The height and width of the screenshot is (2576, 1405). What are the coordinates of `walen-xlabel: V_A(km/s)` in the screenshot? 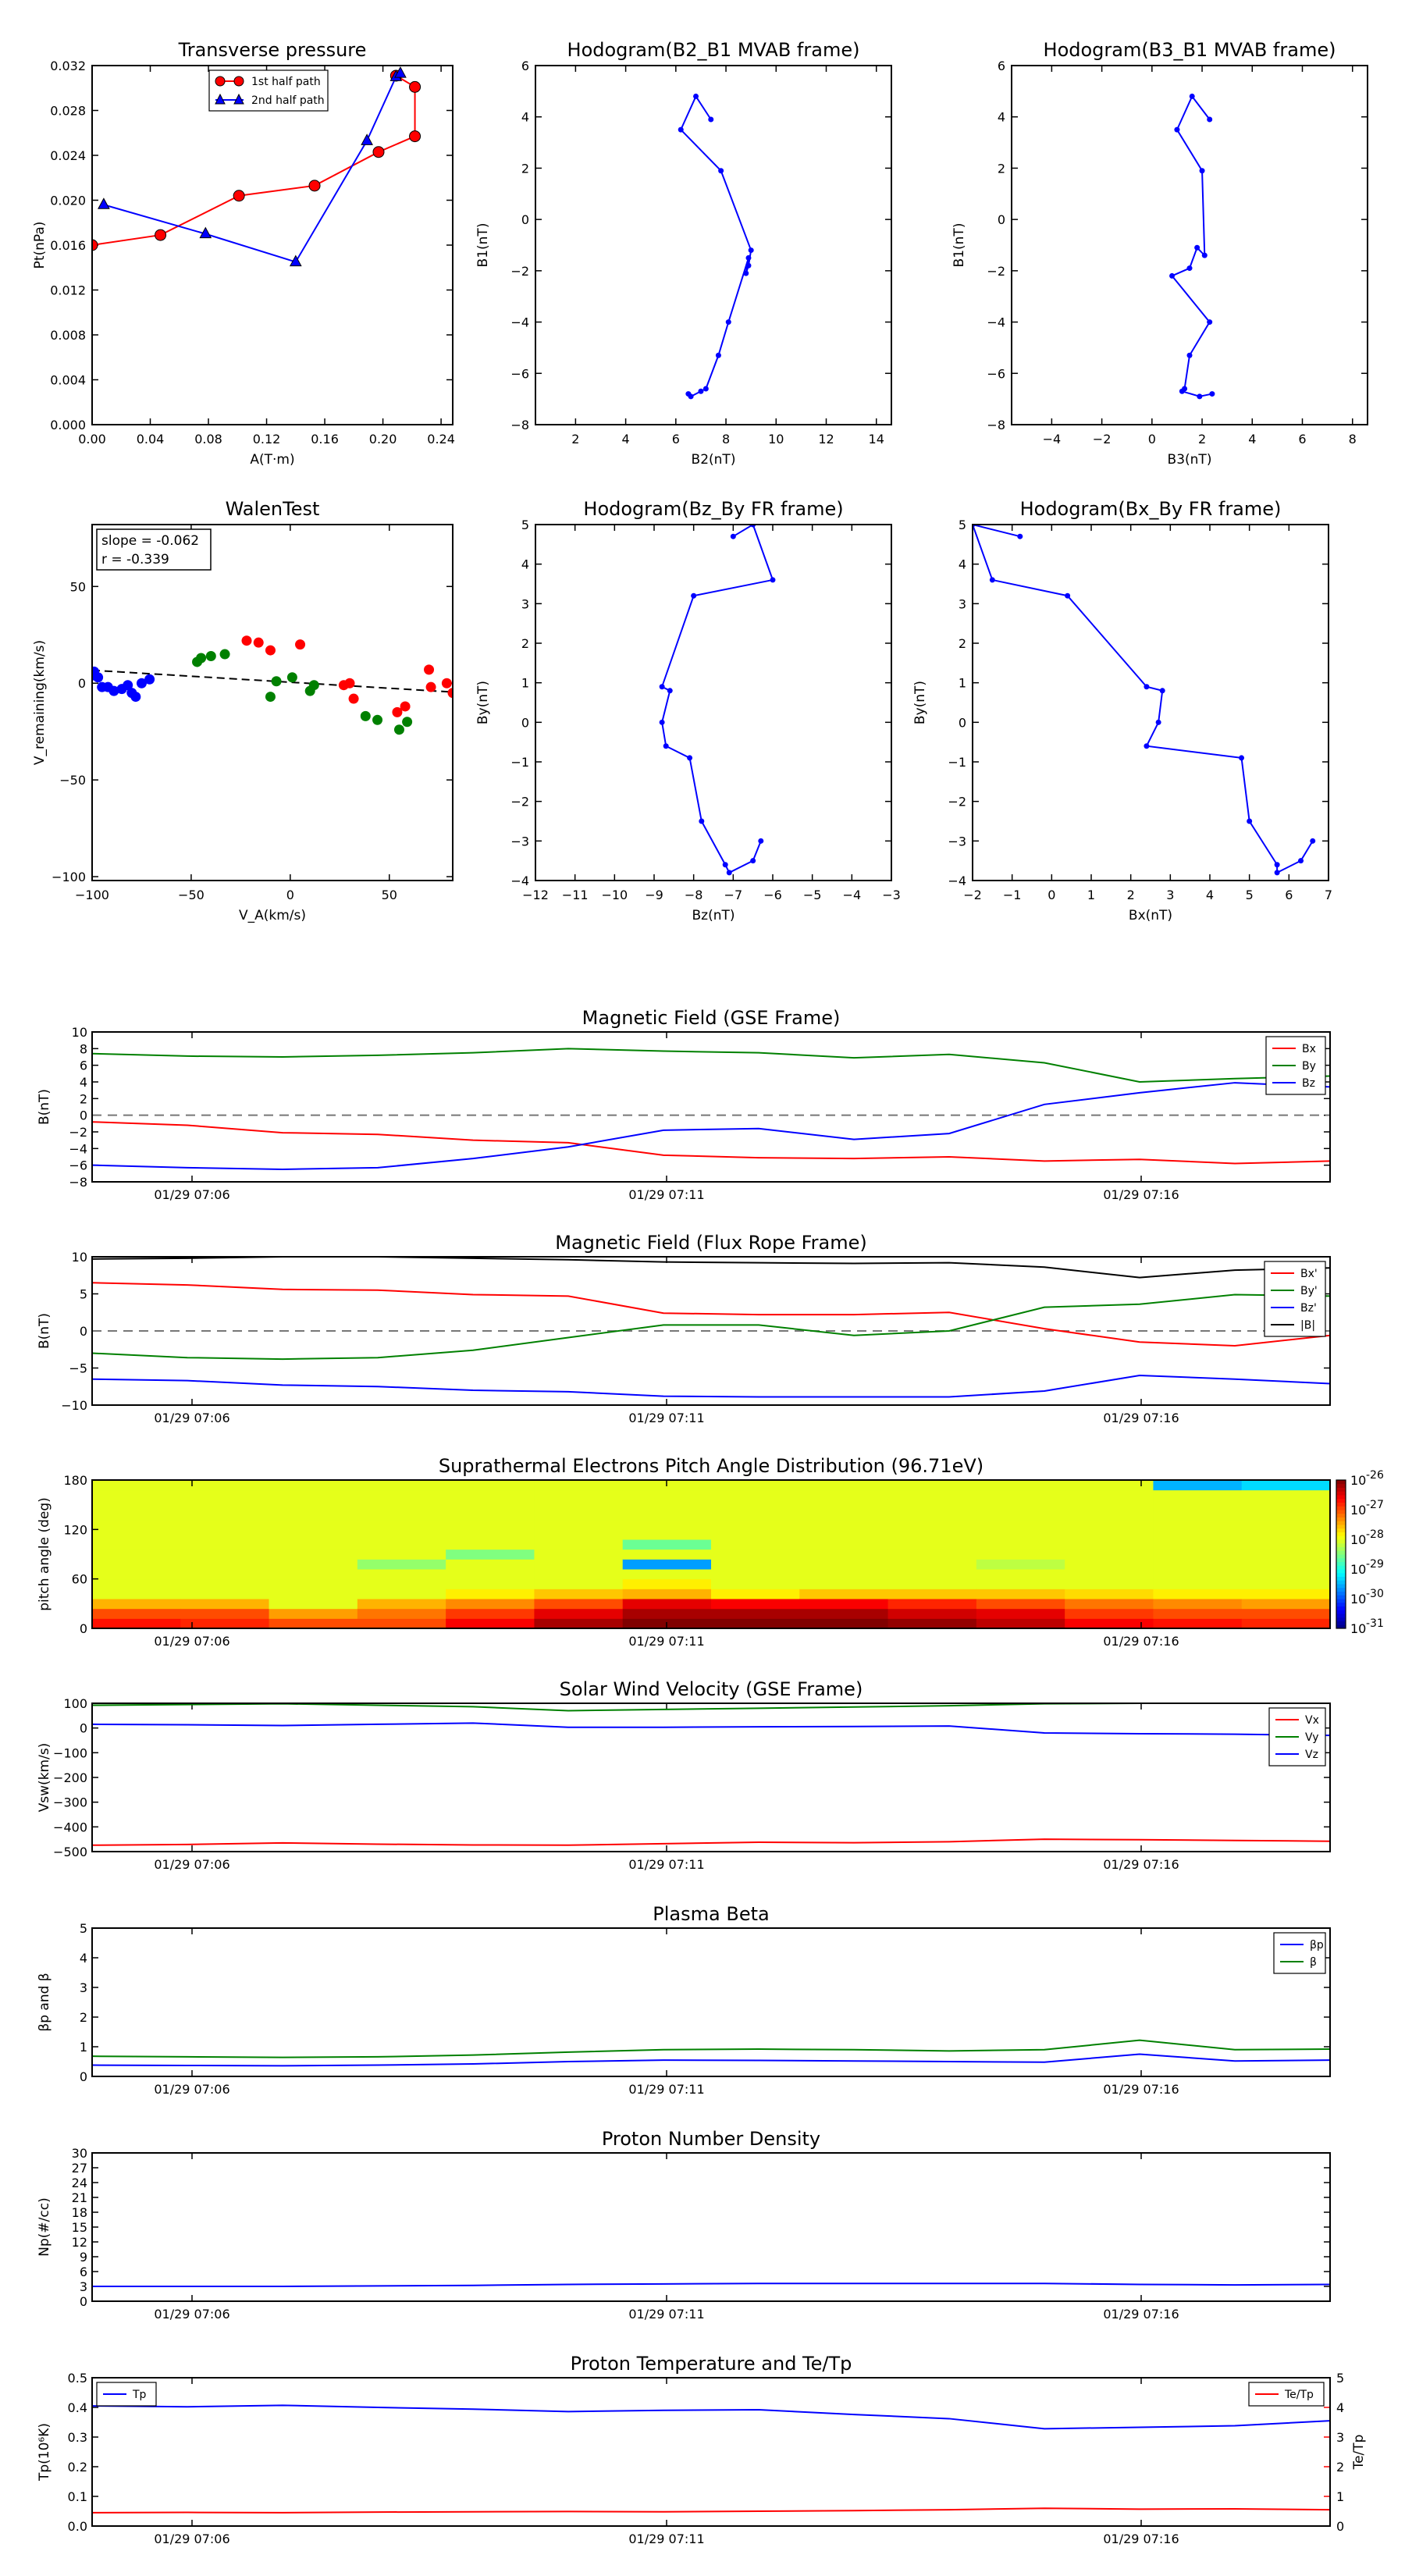 It's located at (272, 915).